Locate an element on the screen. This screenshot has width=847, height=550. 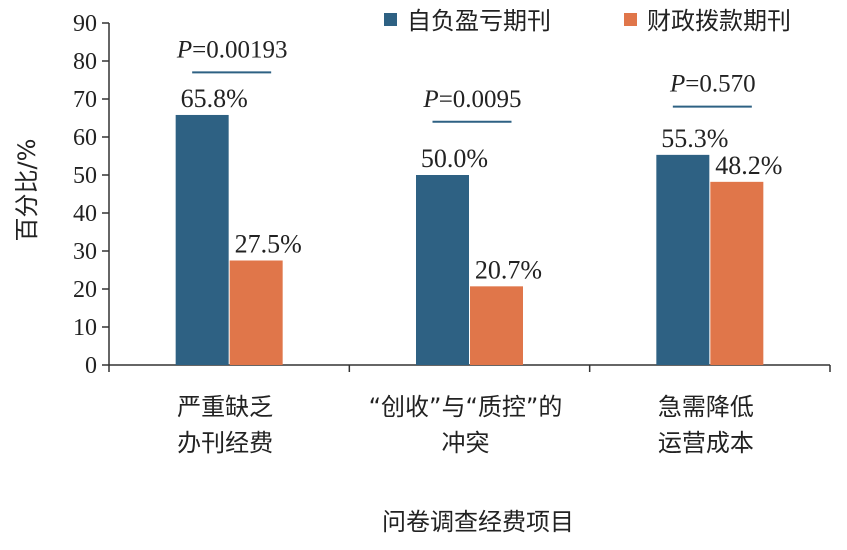
category-label-2-line-0: 急需降低 is located at coordinates (706, 407).